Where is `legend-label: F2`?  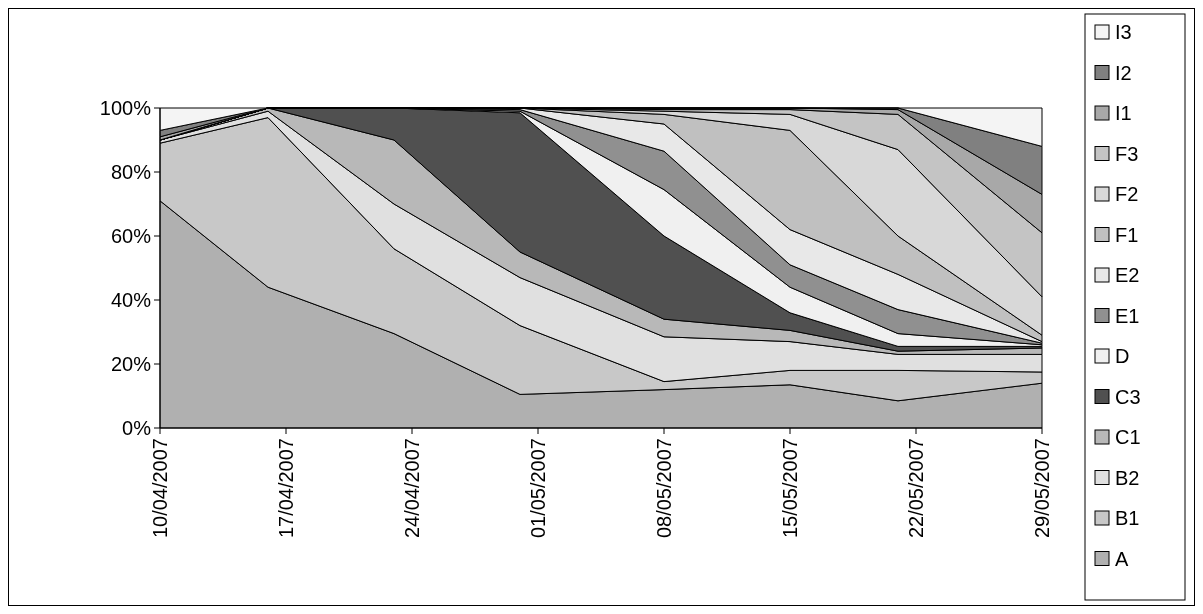
legend-label: F2 is located at coordinates (1127, 194).